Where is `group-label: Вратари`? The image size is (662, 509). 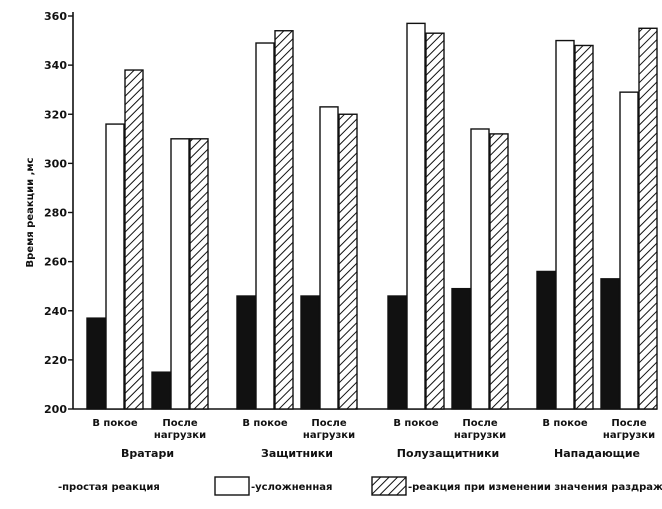
group-label: Вратари is located at coordinates (147, 453).